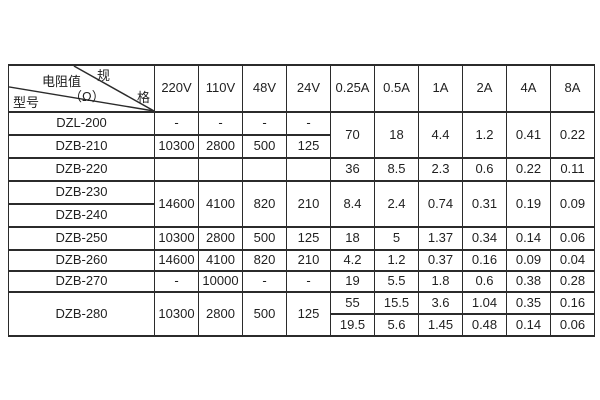  What do you see at coordinates (484, 325) in the screenshot?
I see `value-cell: 0.48` at bounding box center [484, 325].